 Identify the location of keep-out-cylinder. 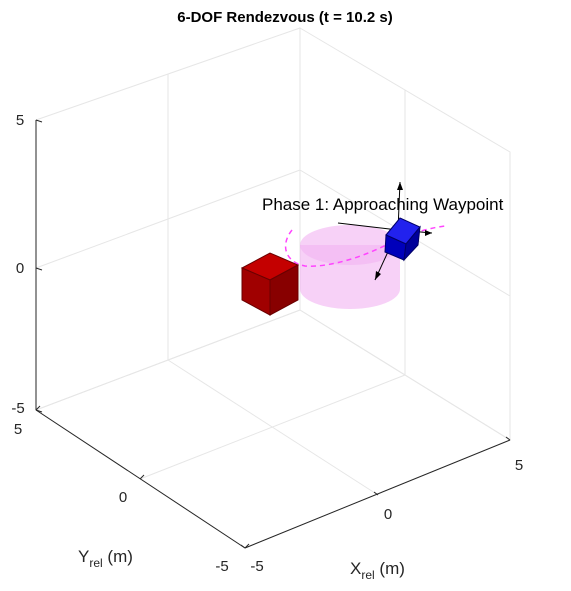
(350, 267).